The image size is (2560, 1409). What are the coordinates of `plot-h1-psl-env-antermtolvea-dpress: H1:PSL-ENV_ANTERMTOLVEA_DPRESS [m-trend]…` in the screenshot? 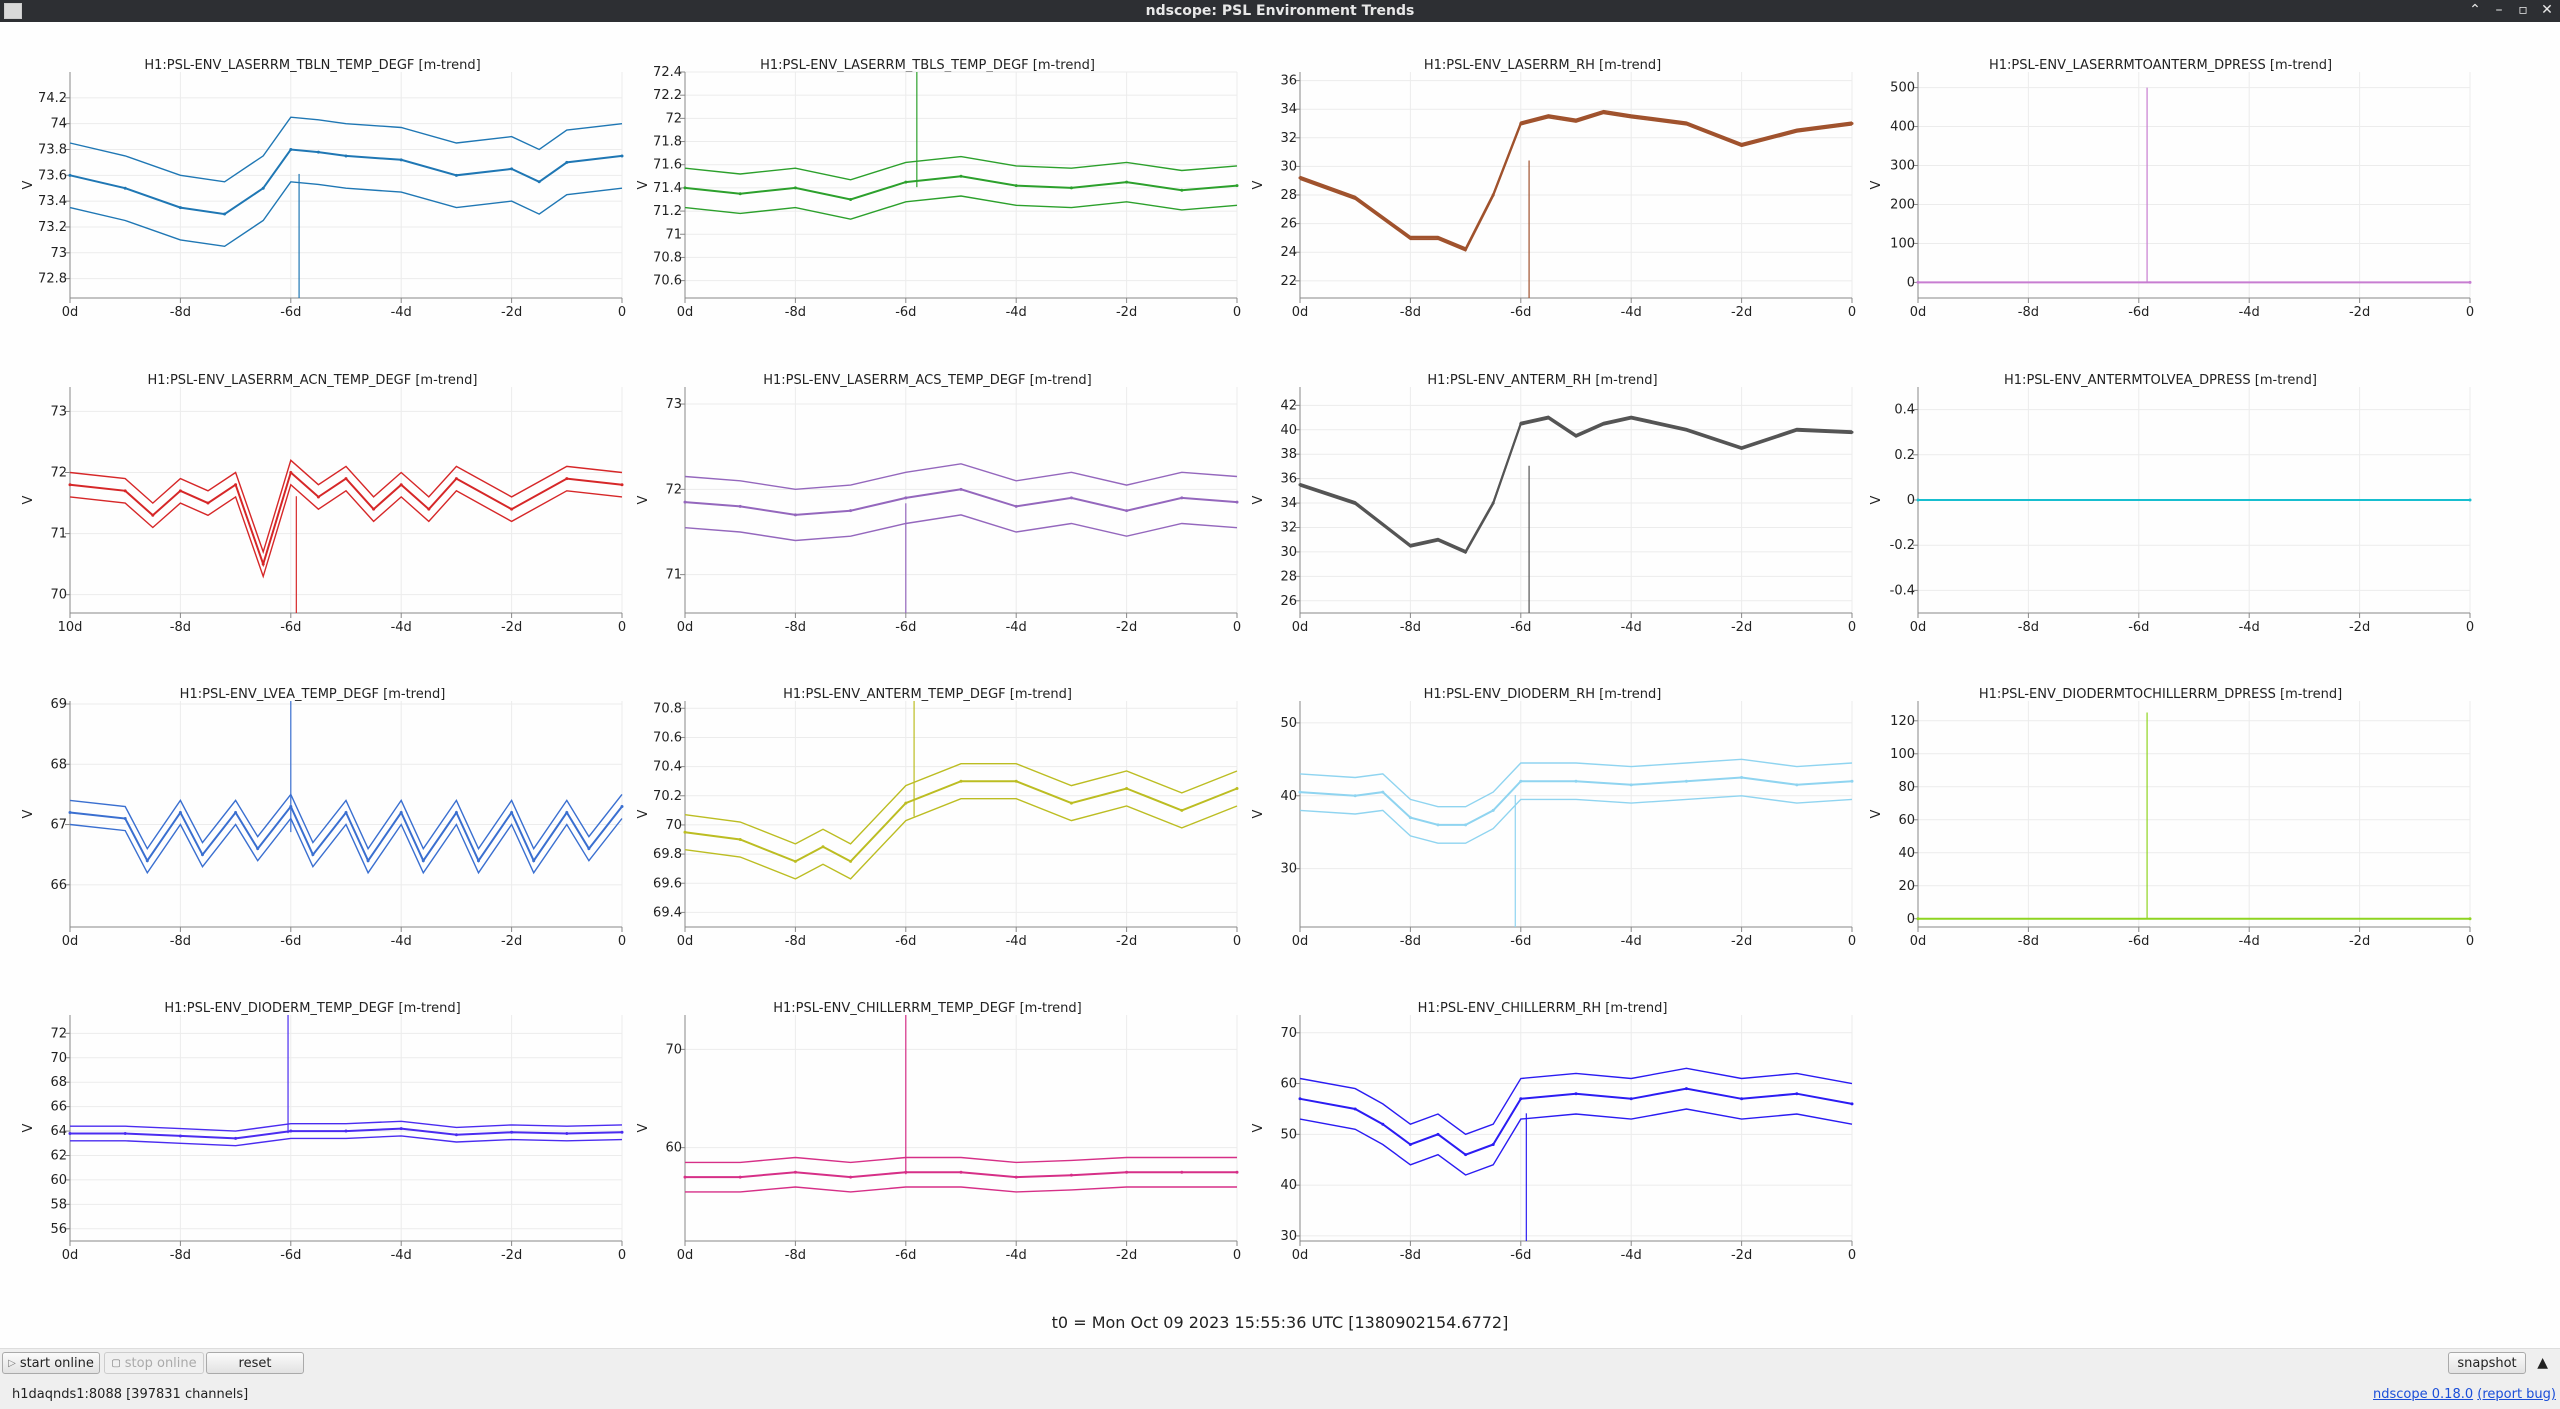 It's located at (2161, 495).